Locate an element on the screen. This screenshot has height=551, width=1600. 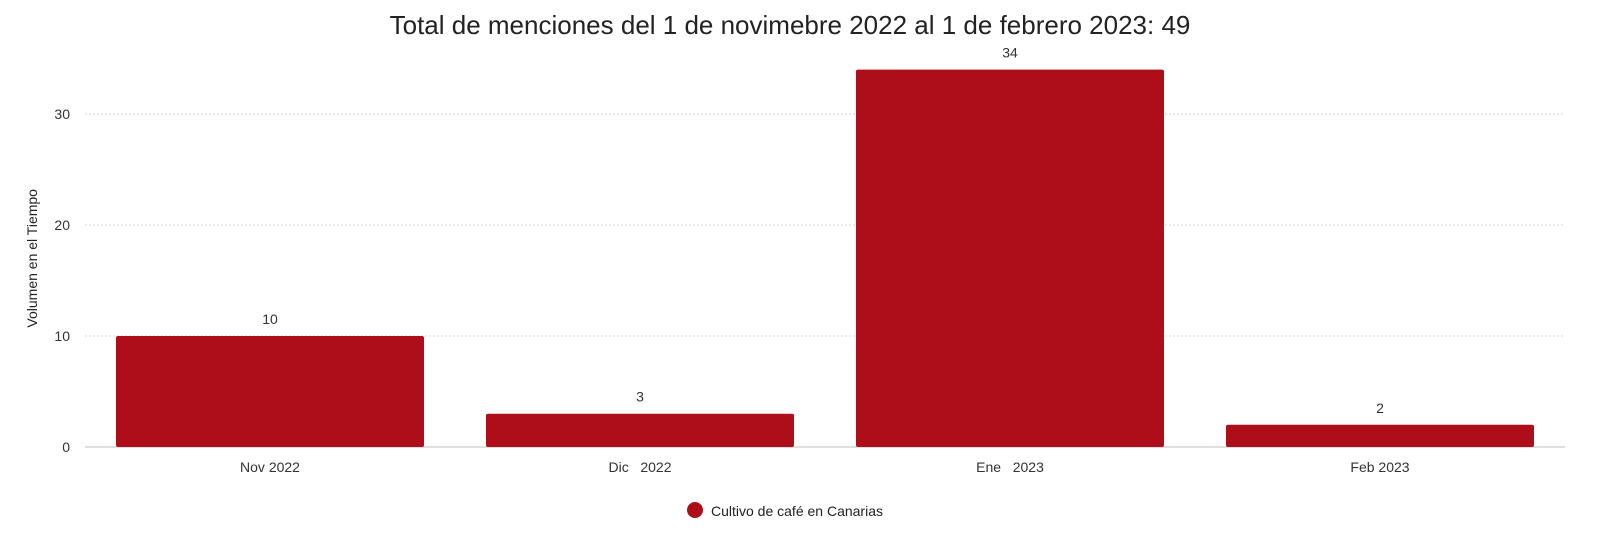
x-tick-label: Ene 2023 is located at coordinates (1010, 467).